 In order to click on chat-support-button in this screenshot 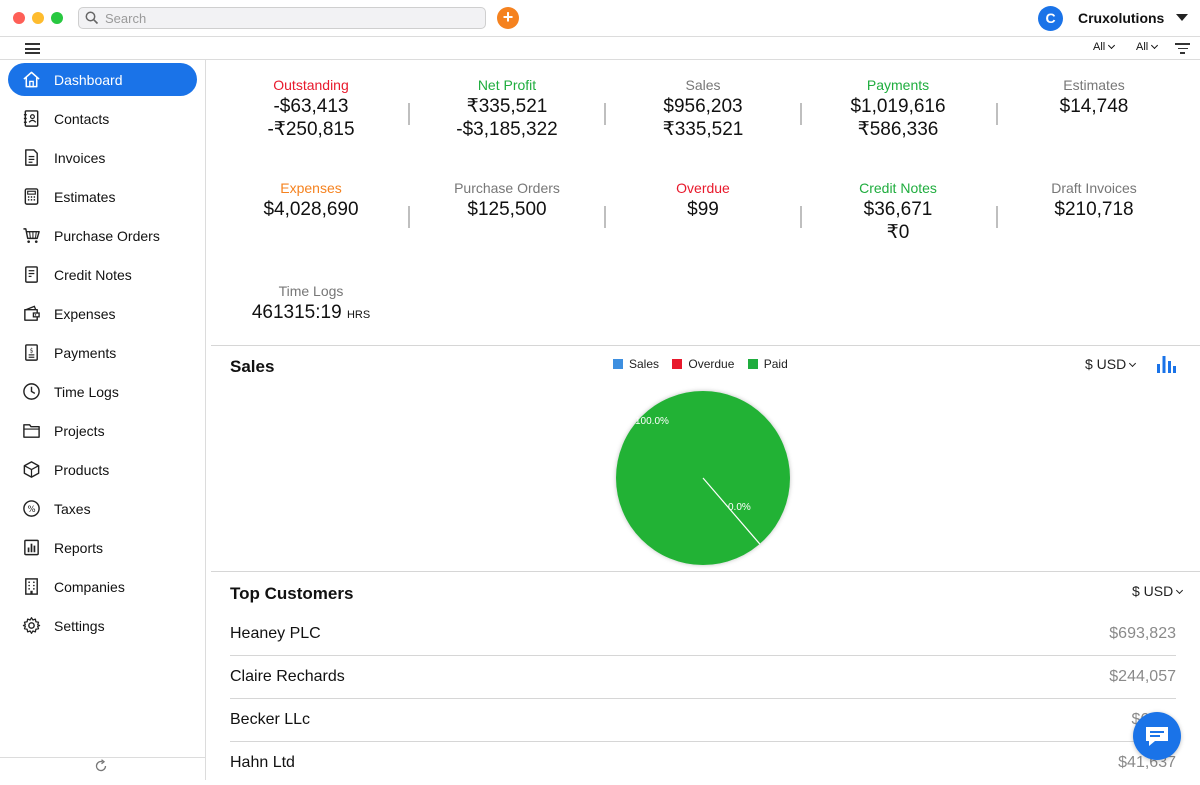, I will do `click(1157, 736)`.